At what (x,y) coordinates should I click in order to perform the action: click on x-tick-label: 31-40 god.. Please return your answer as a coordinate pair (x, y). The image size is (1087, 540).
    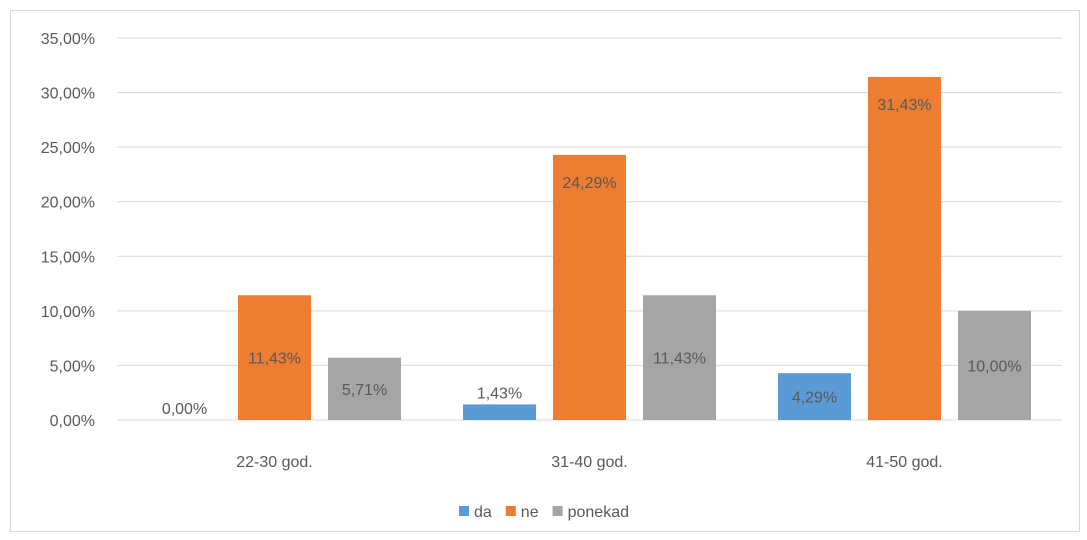
    Looking at the image, I should click on (589, 462).